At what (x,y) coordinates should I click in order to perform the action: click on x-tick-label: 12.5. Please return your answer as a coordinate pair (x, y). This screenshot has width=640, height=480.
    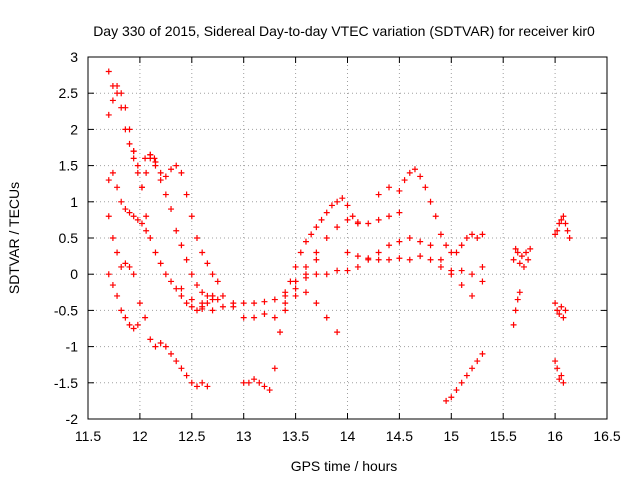
    Looking at the image, I should click on (191, 436).